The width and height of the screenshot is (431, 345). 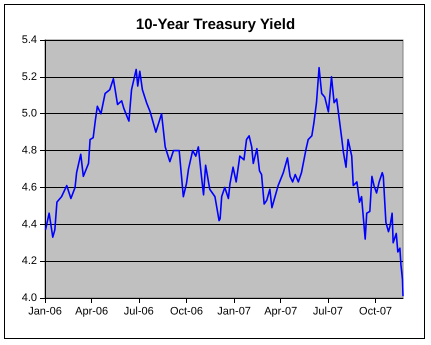 What do you see at coordinates (29, 187) in the screenshot?
I see `y-tick-label: 4.6` at bounding box center [29, 187].